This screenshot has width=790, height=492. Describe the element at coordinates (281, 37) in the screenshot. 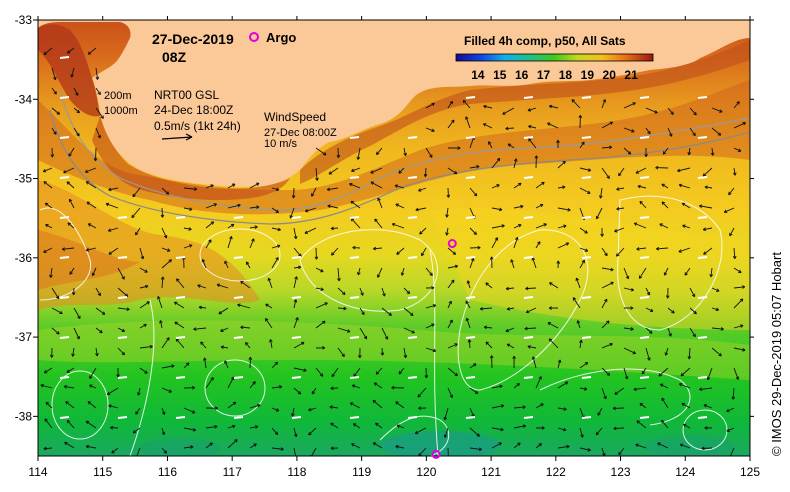

I see `argo-legend-label: Argo` at that location.